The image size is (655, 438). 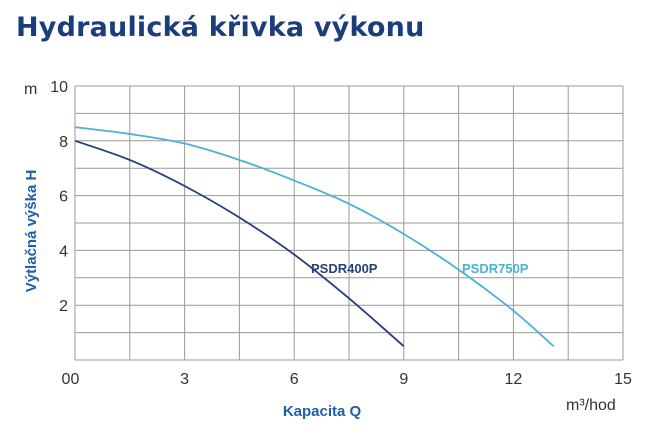 What do you see at coordinates (30, 89) in the screenshot?
I see `y-unit-label: m` at bounding box center [30, 89].